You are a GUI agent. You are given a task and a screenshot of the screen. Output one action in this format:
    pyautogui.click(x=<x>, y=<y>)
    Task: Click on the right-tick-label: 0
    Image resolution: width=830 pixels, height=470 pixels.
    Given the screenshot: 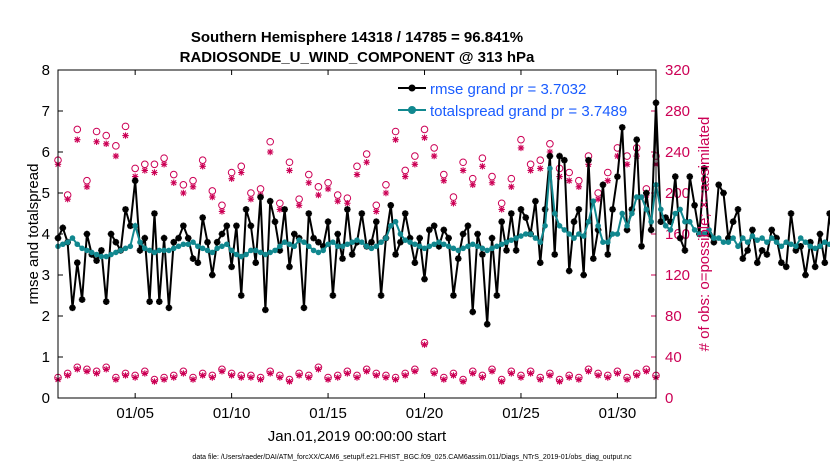 What is the action you would take?
    pyautogui.click(x=669, y=398)
    